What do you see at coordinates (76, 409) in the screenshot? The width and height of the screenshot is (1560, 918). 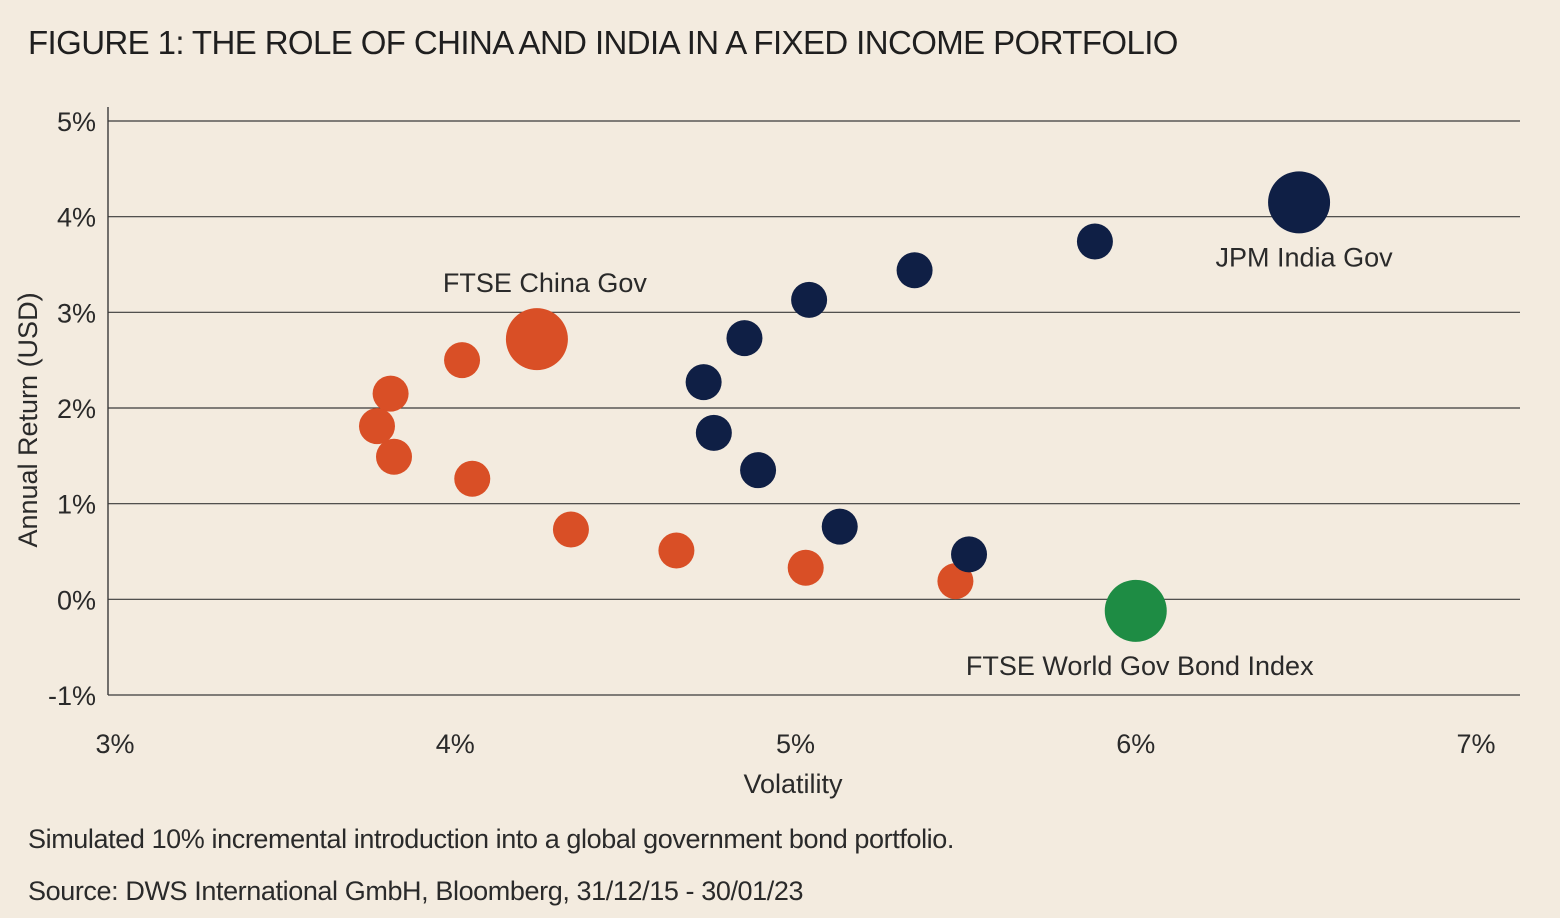 I see `y-tick-label: 2%` at bounding box center [76, 409].